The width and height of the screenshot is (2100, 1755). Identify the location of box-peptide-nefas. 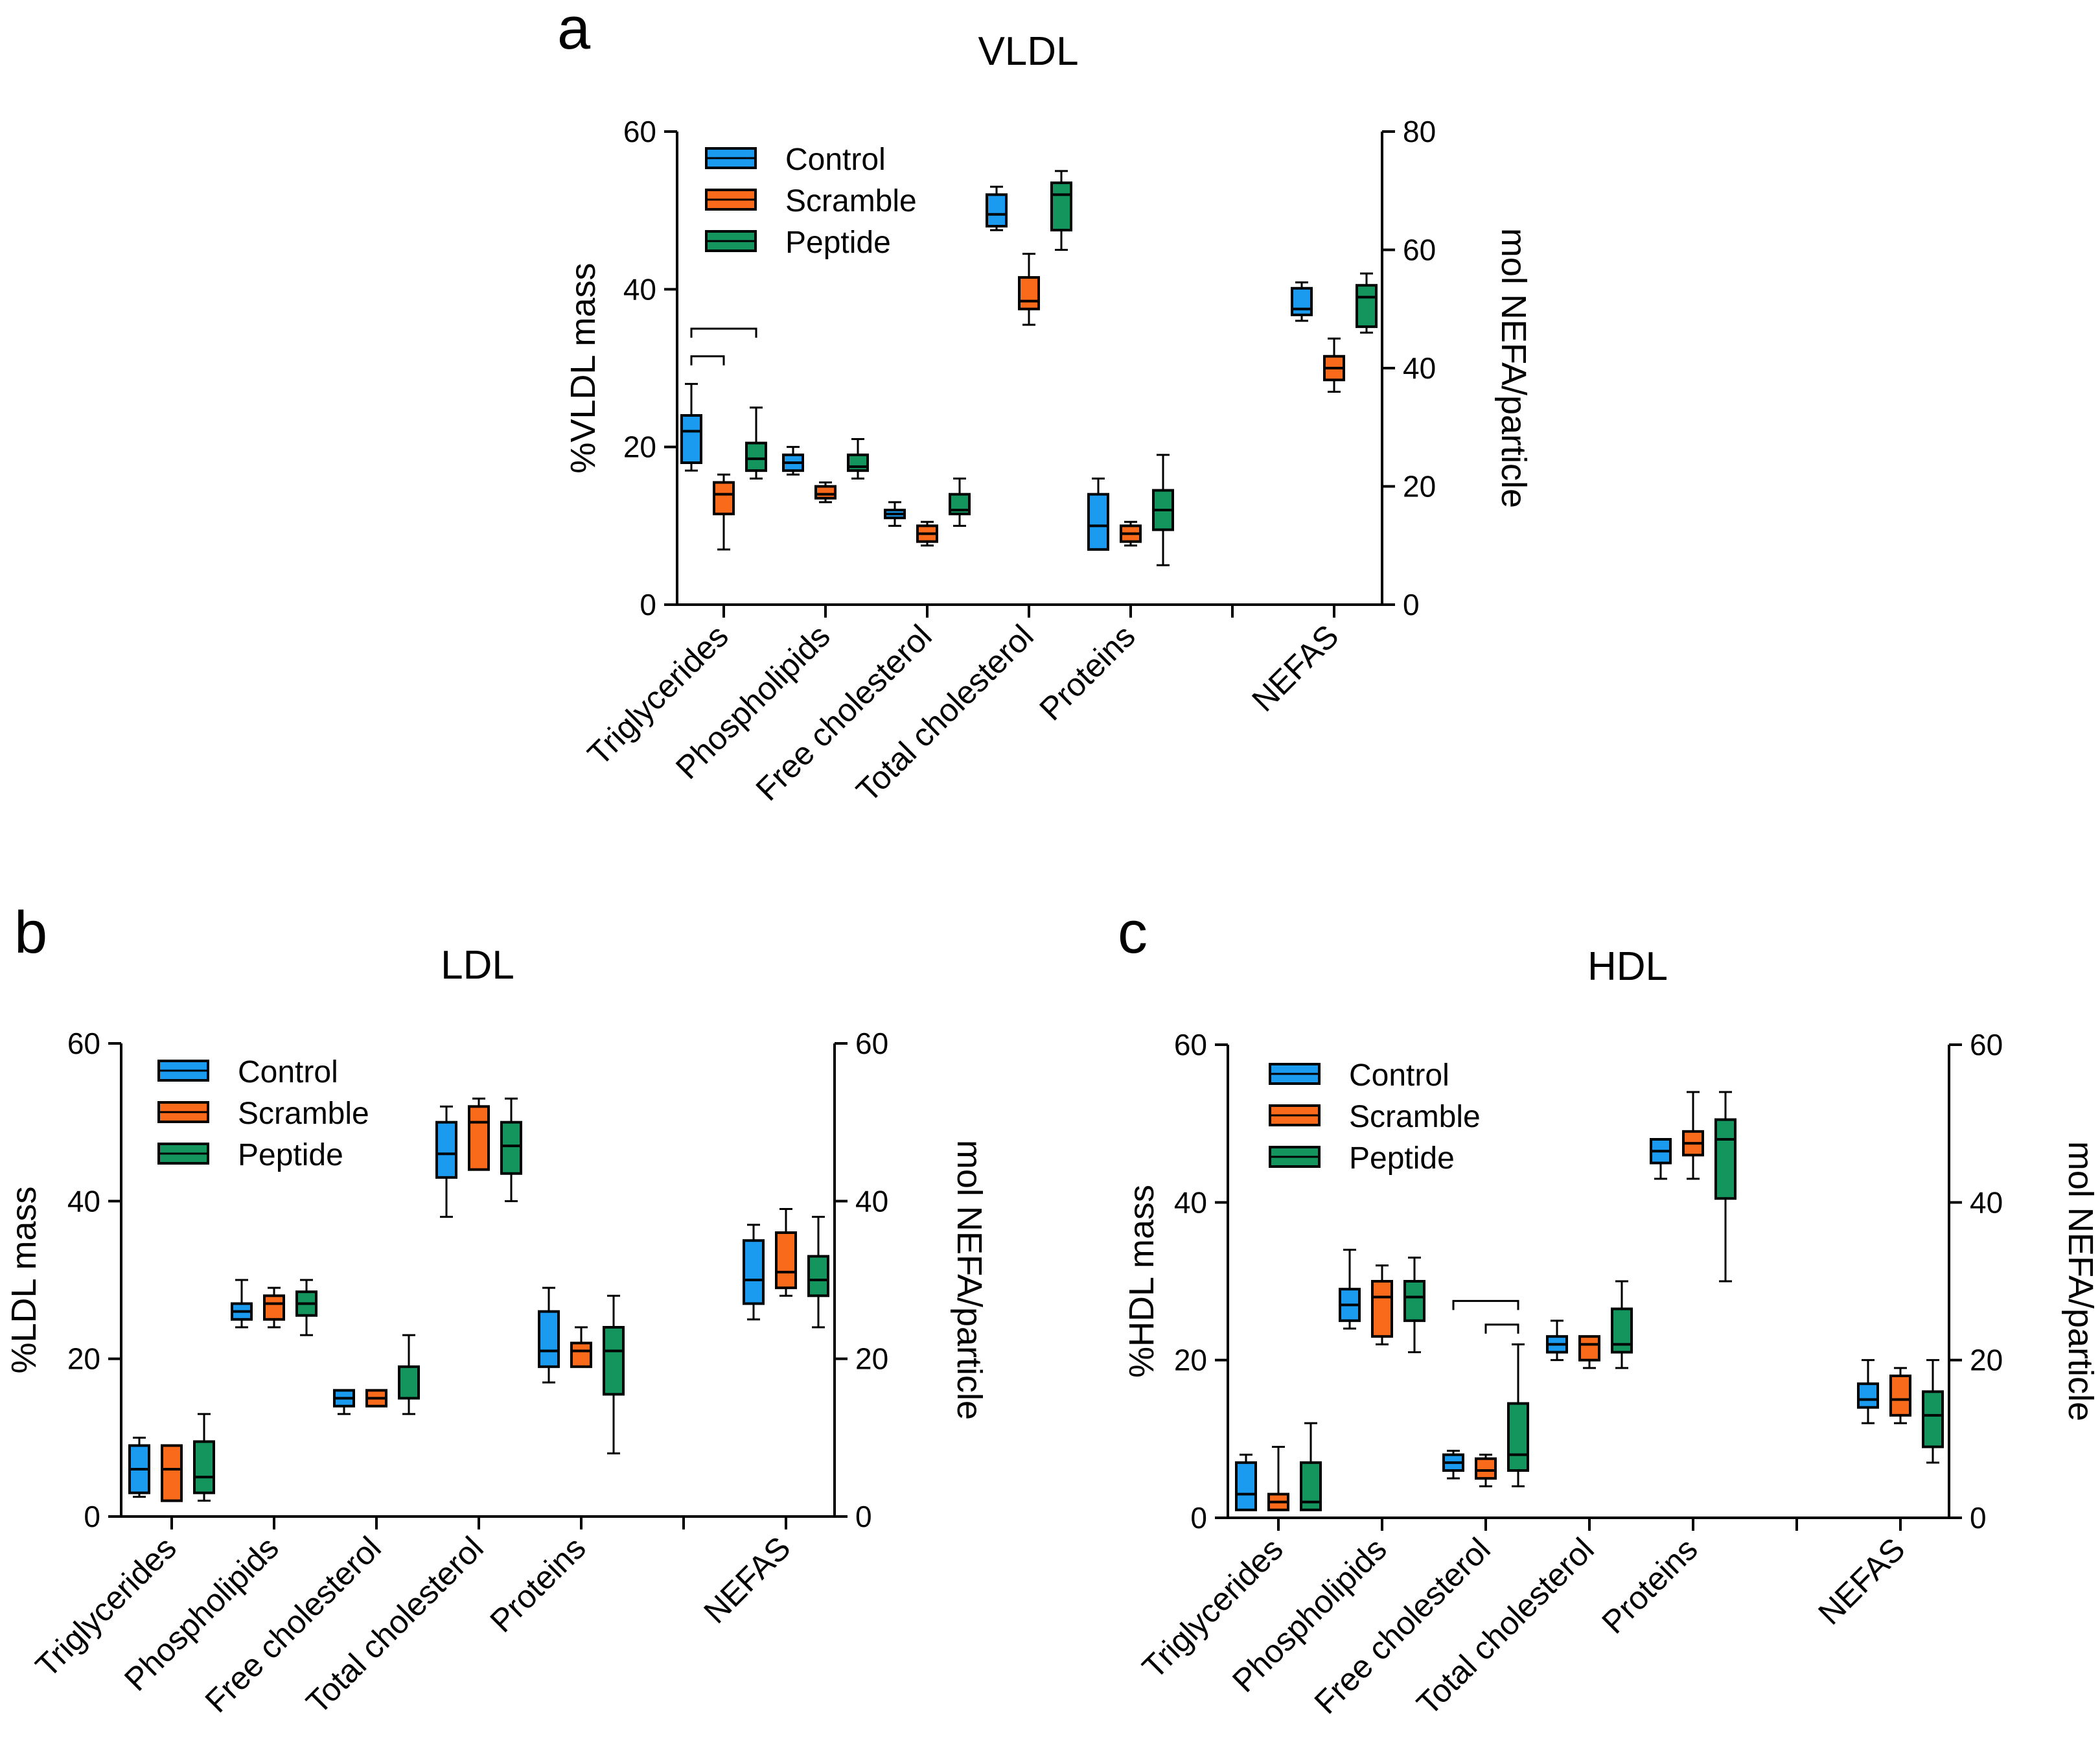
(1367, 303).